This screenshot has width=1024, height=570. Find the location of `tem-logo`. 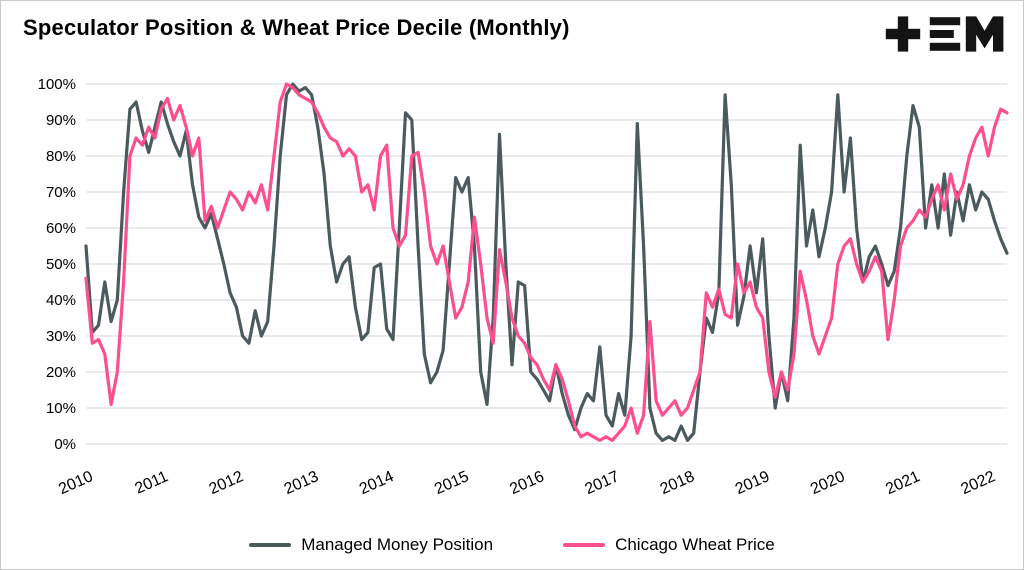

tem-logo is located at coordinates (944, 34).